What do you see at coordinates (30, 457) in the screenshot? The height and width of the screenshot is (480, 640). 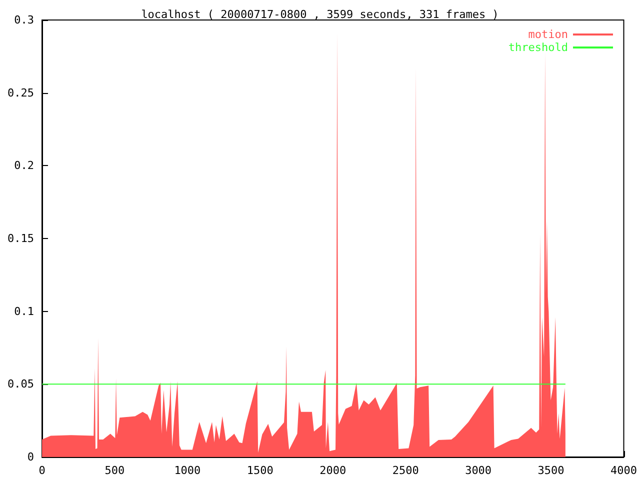 I see `y-tick-label: 0` at bounding box center [30, 457].